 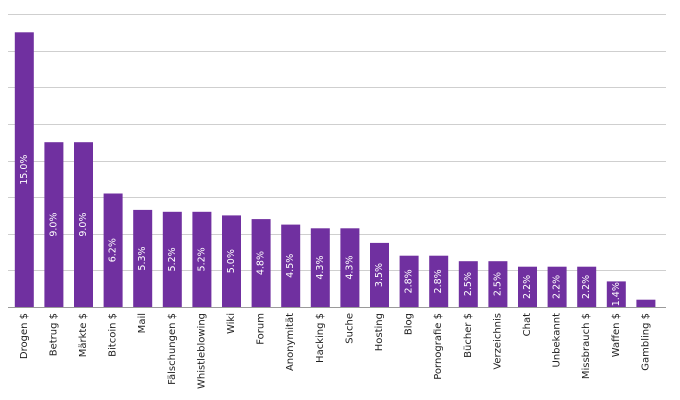 What do you see at coordinates (438, 346) in the screenshot?
I see `category-label: Pornografie $` at bounding box center [438, 346].